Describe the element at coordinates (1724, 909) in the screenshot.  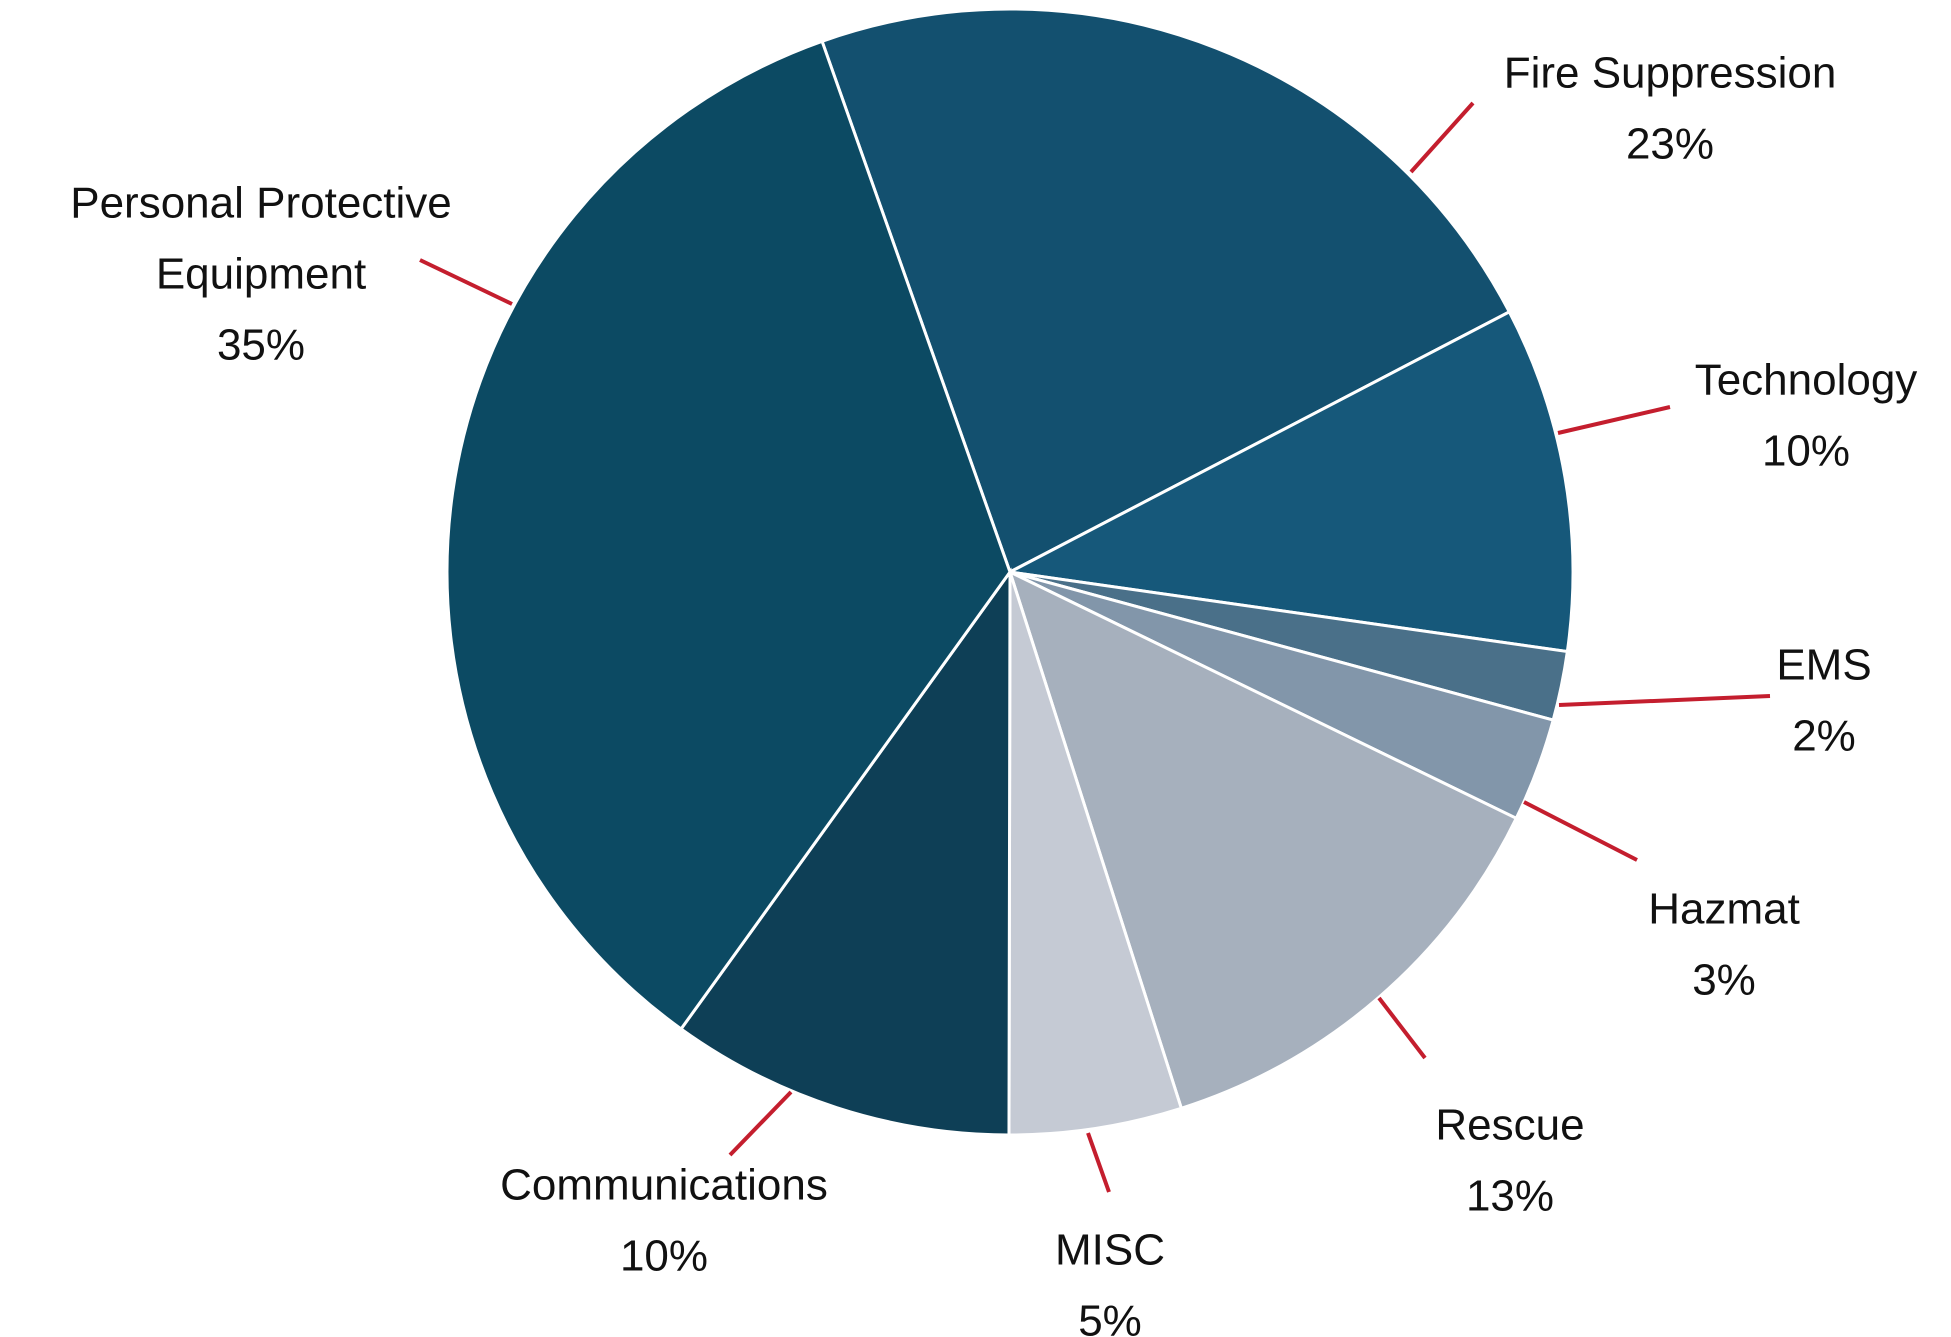
I see `slice-label-hazmat: Hazmat` at that location.